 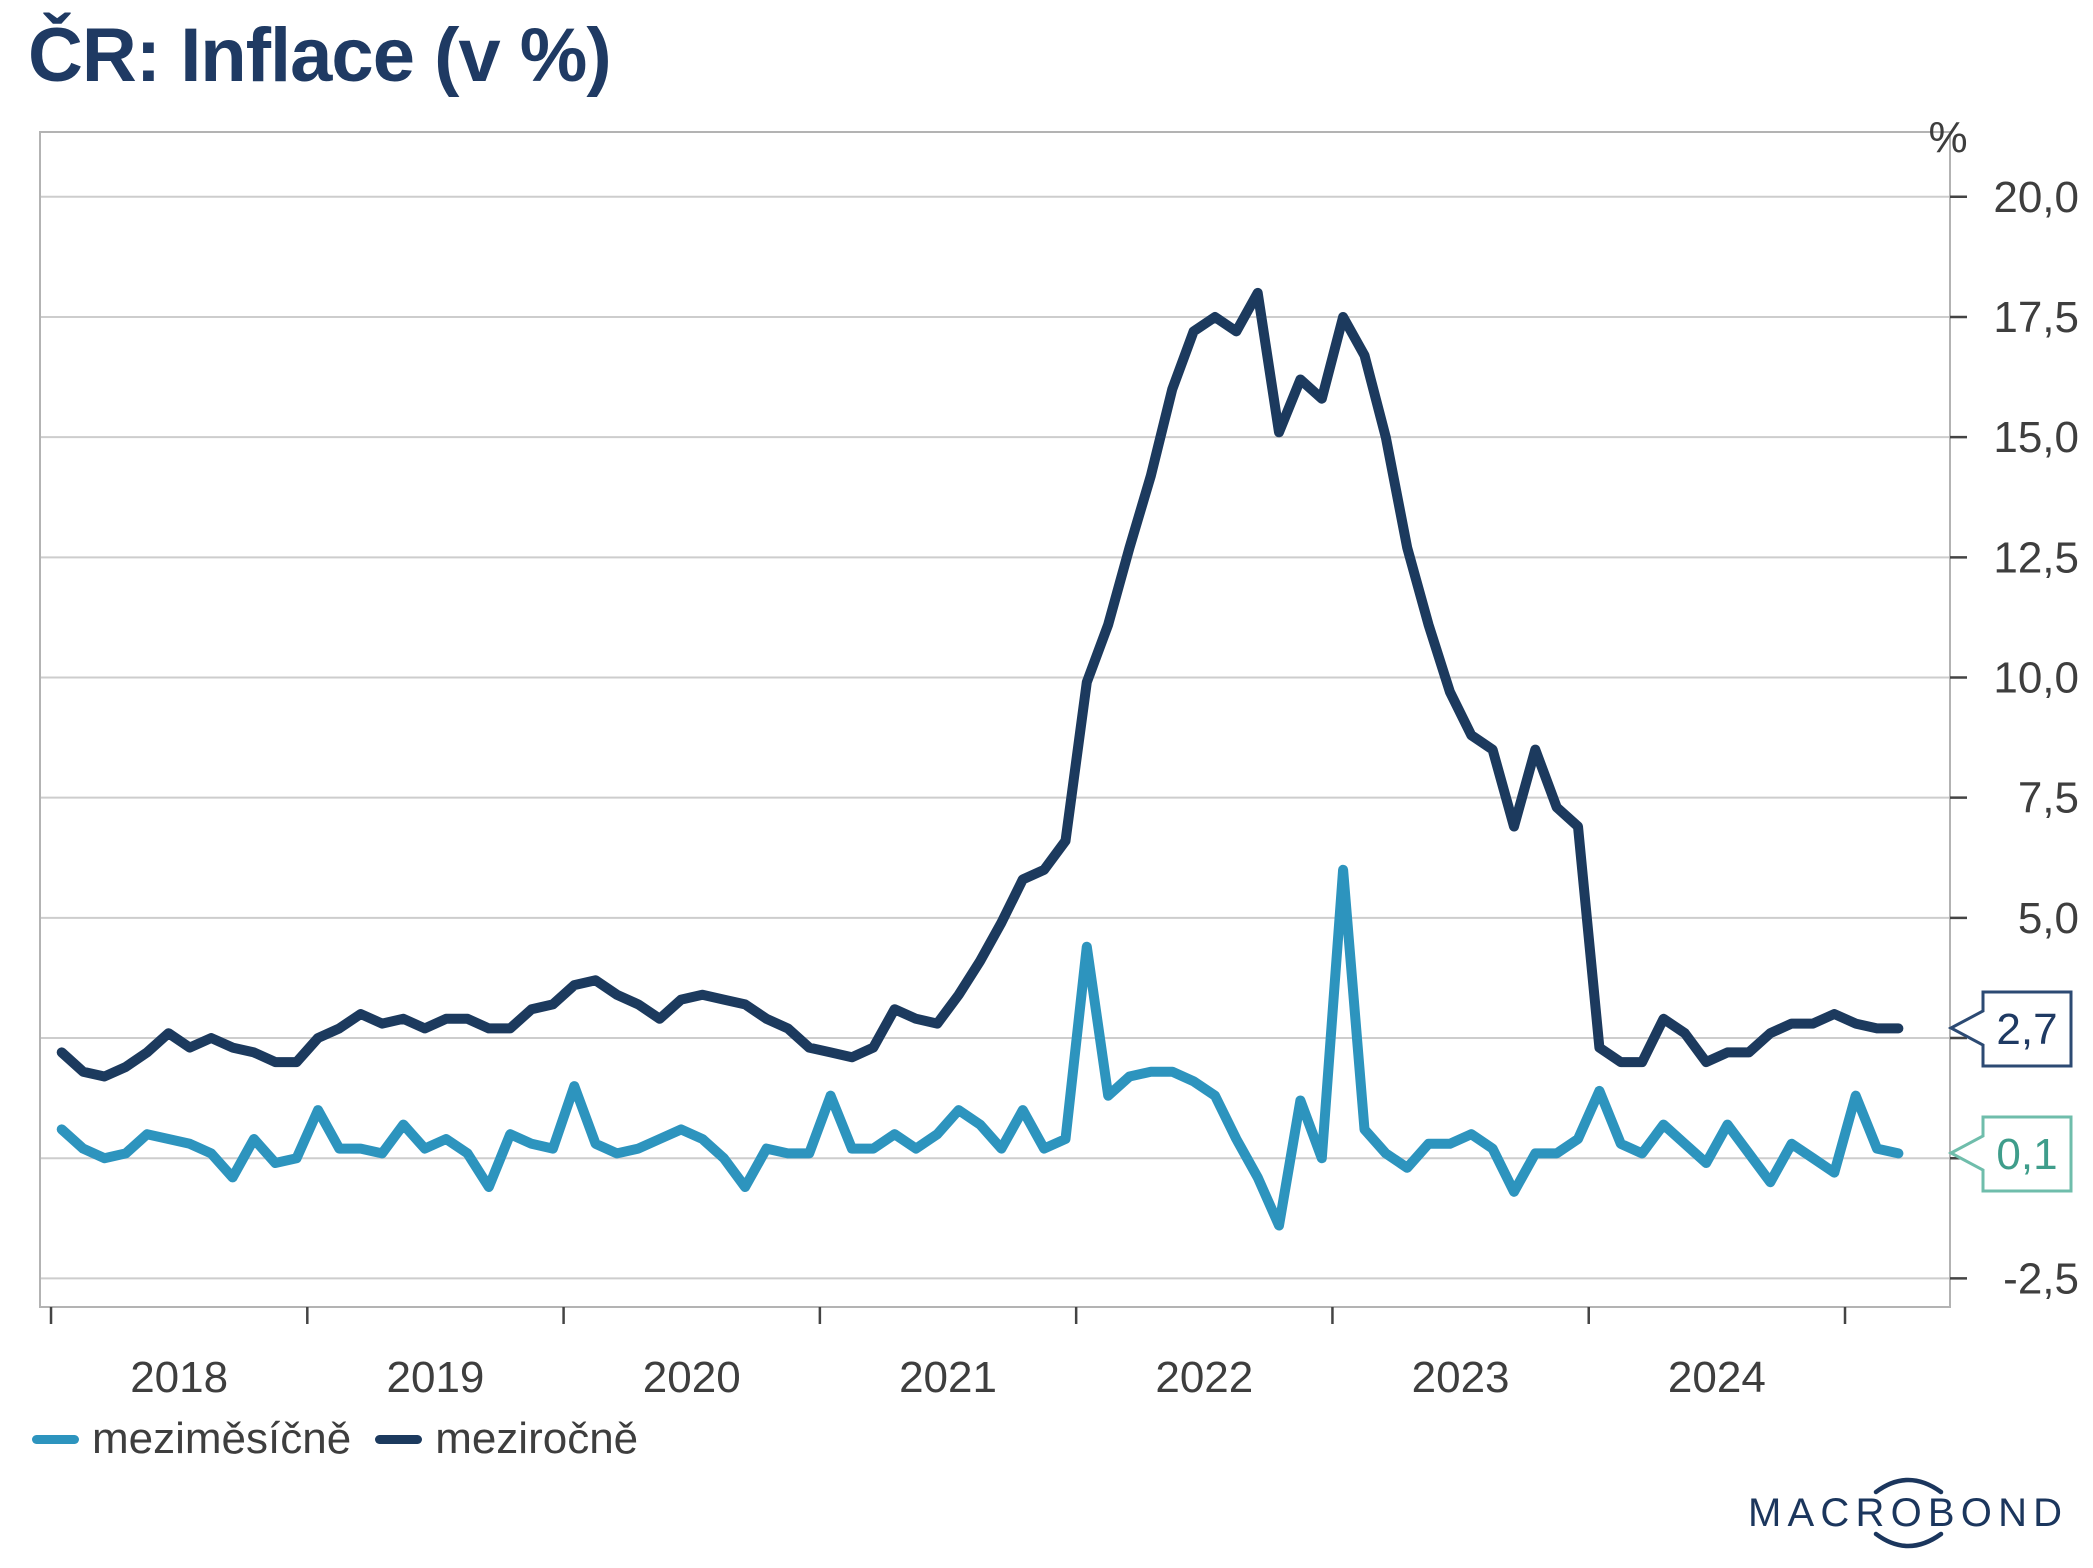 I want to click on y-tick-label: 7,5, so click(x=2048, y=798).